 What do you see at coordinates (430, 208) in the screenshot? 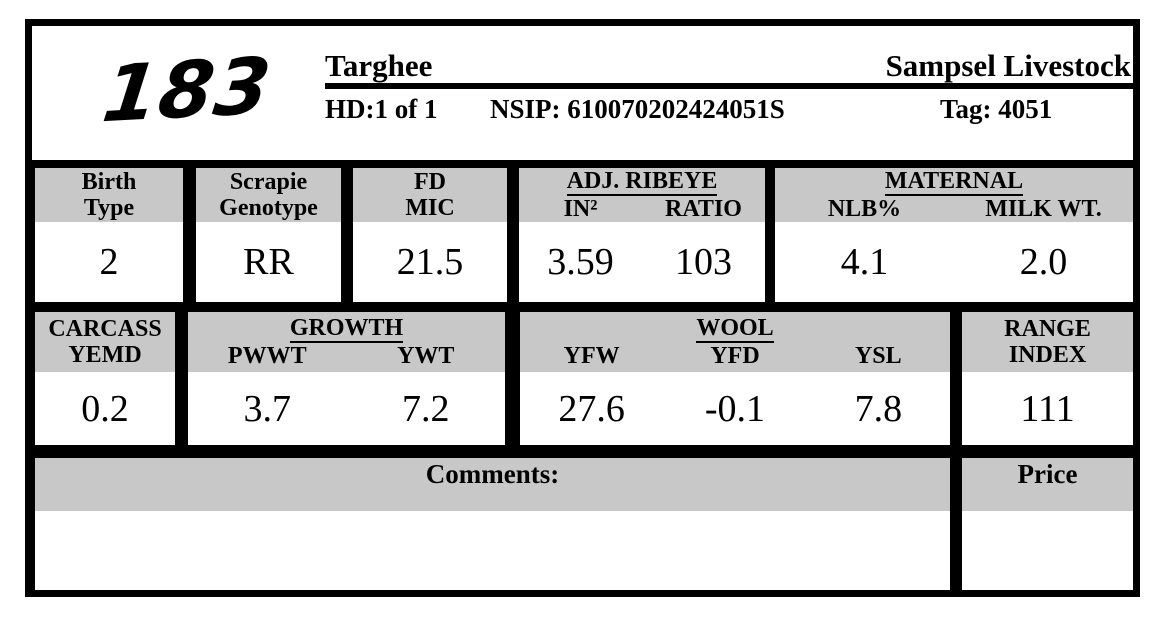
I see `fd-mic-label-line2: MIC` at bounding box center [430, 208].